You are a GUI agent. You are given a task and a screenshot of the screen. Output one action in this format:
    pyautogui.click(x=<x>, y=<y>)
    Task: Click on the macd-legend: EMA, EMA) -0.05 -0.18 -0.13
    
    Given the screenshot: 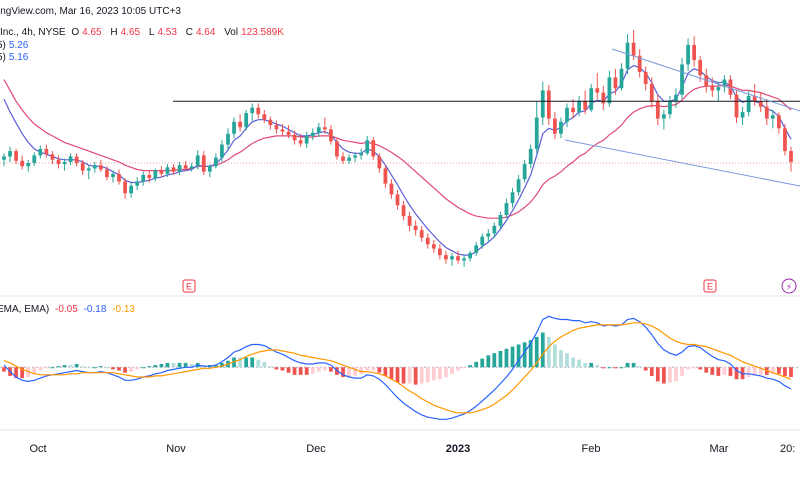 What is the action you would take?
    pyautogui.click(x=69, y=310)
    